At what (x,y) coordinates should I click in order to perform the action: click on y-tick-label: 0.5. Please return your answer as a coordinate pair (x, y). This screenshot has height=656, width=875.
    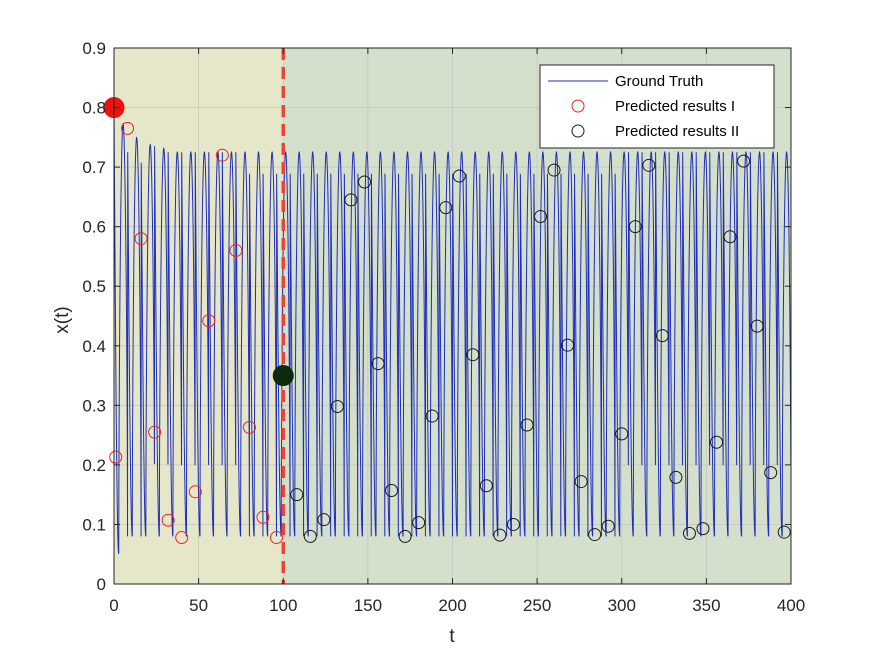
    Looking at the image, I should click on (94, 286).